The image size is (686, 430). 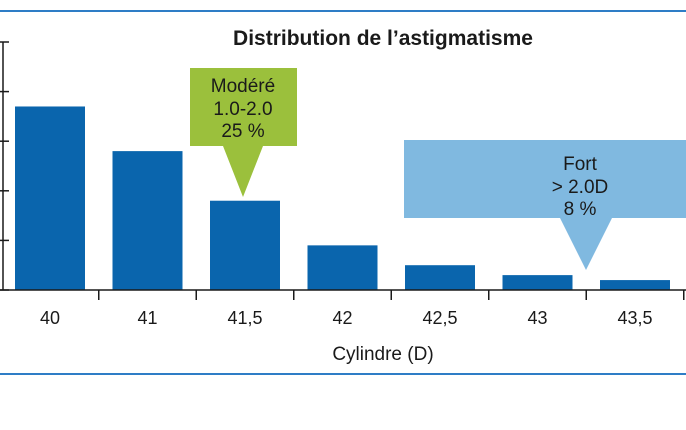 I want to click on bar-43,5, so click(x=635, y=285).